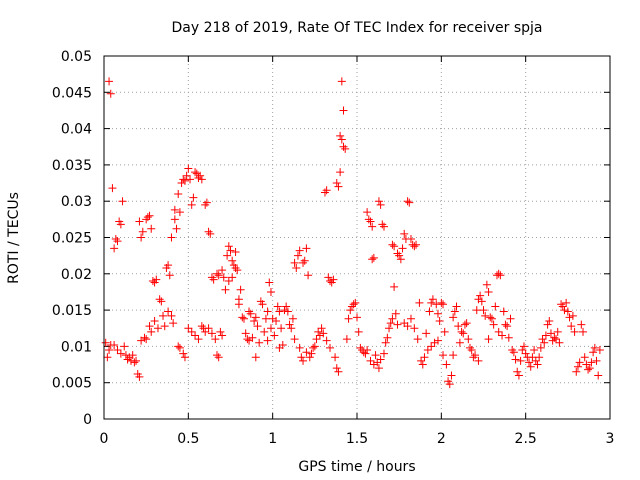 The height and width of the screenshot is (480, 640). What do you see at coordinates (76, 347) in the screenshot?
I see `y-tick-label: 0.01` at bounding box center [76, 347].